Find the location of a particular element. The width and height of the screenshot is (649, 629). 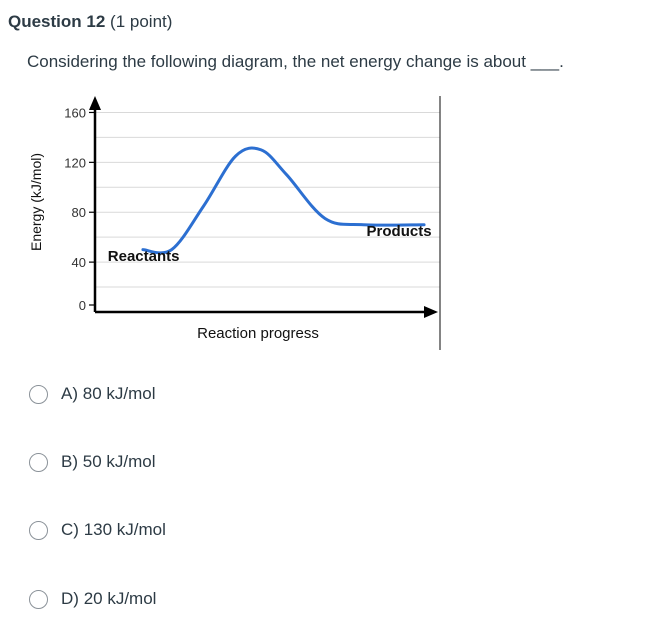

reactants-label: Reactants is located at coordinates (144, 256).